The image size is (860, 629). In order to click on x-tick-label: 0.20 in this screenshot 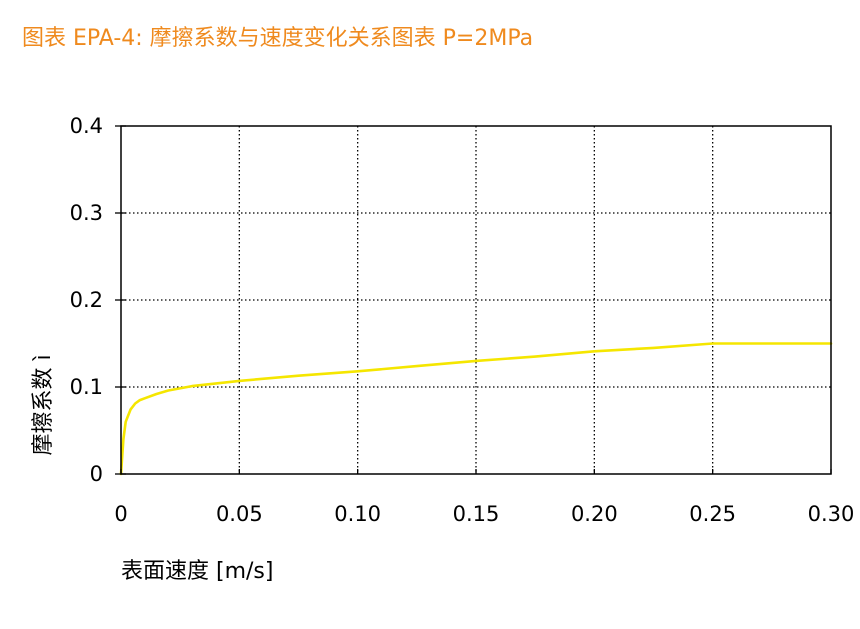, I will do `click(594, 514)`.